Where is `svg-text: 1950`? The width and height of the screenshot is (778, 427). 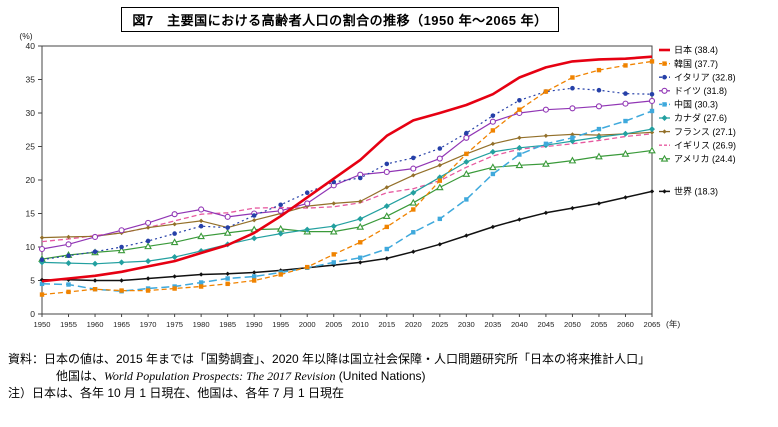 svg-text: 1950 is located at coordinates (42, 324).